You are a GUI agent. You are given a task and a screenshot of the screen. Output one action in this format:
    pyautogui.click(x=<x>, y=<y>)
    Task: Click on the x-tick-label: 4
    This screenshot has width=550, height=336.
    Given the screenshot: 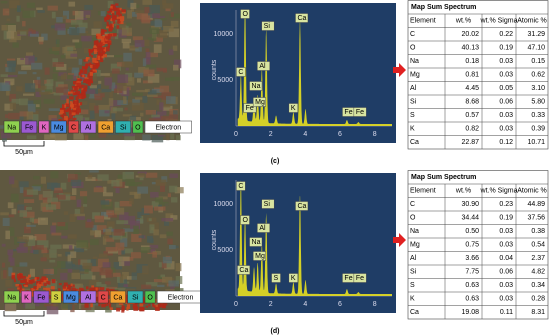 What is the action you would take?
    pyautogui.click(x=305, y=304)
    